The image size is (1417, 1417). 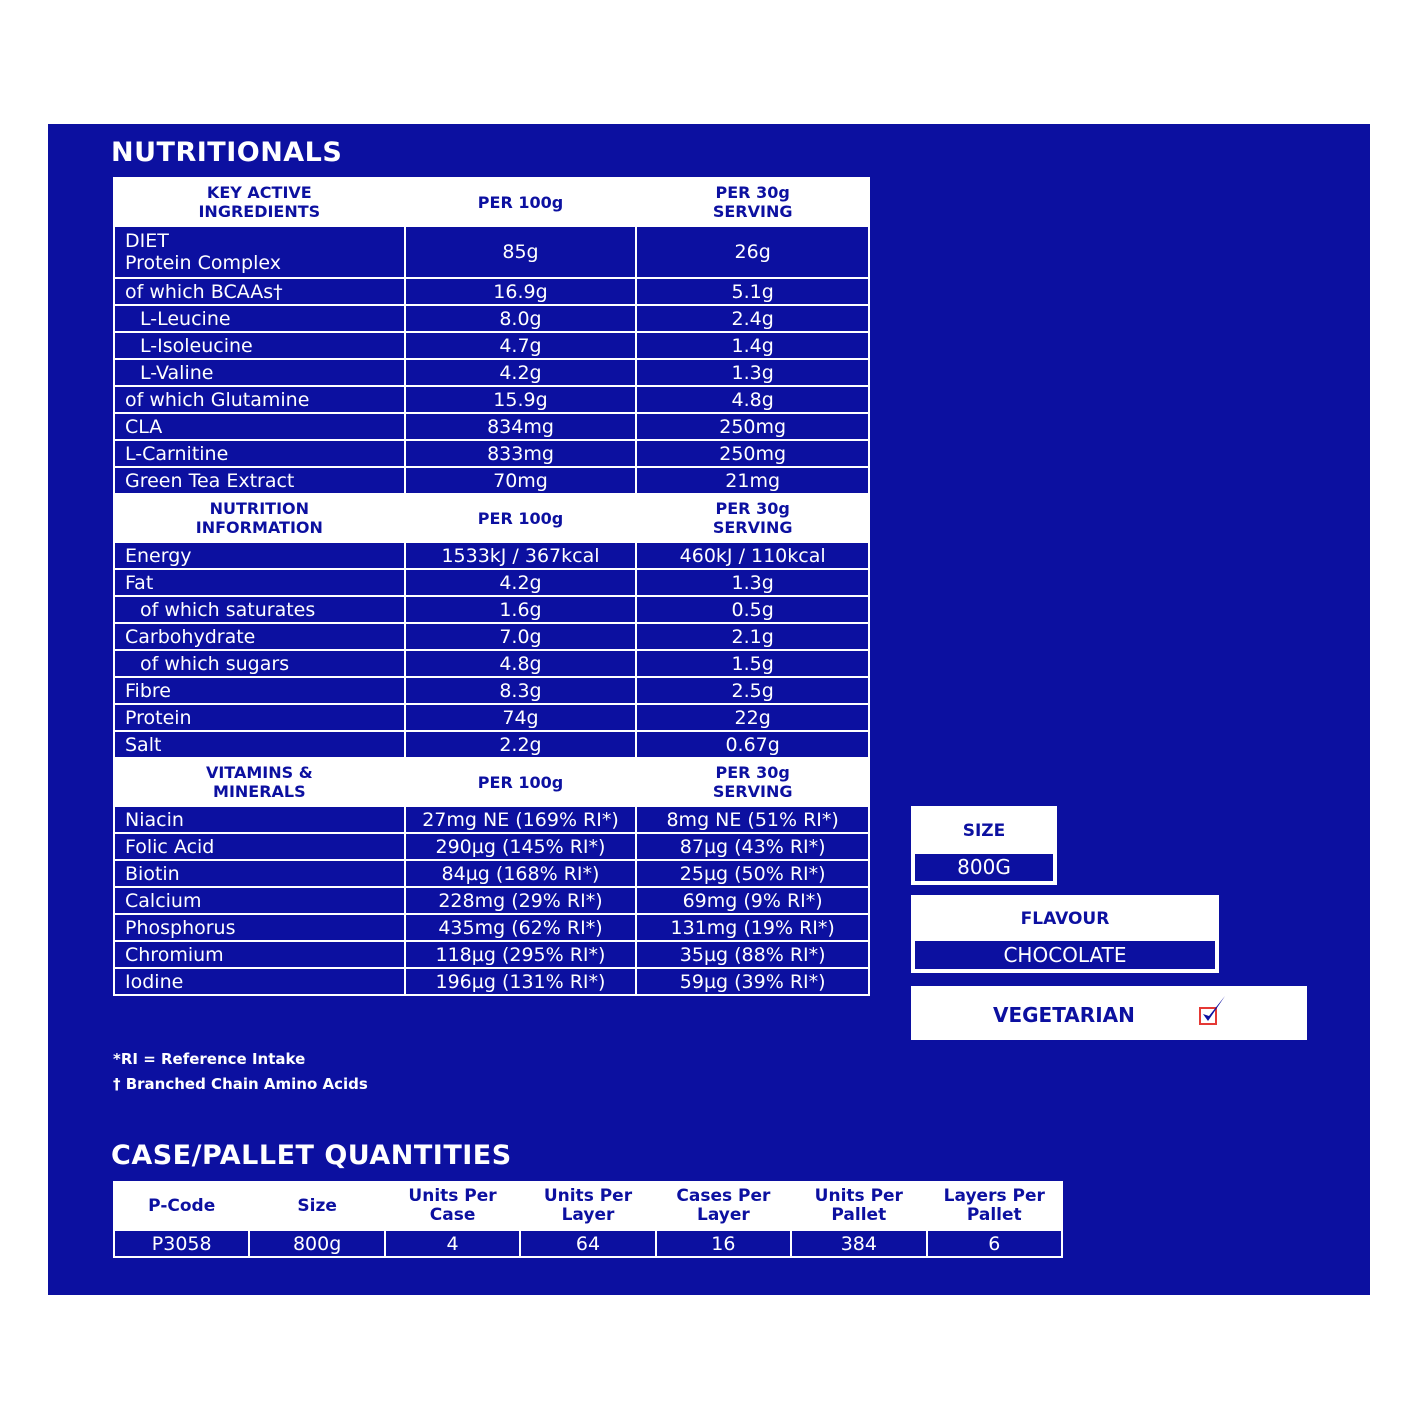 I want to click on nutrient-name: L-Isoleucine, so click(x=259, y=345).